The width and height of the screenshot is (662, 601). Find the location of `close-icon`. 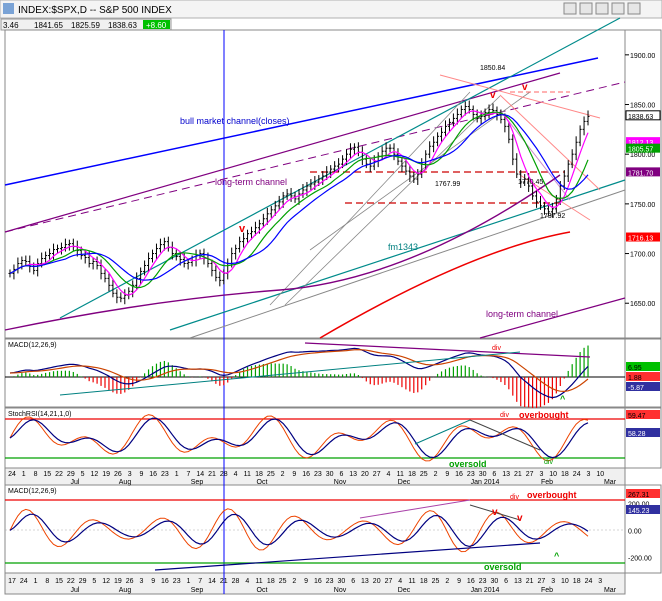

close-icon is located at coordinates (634, 8).